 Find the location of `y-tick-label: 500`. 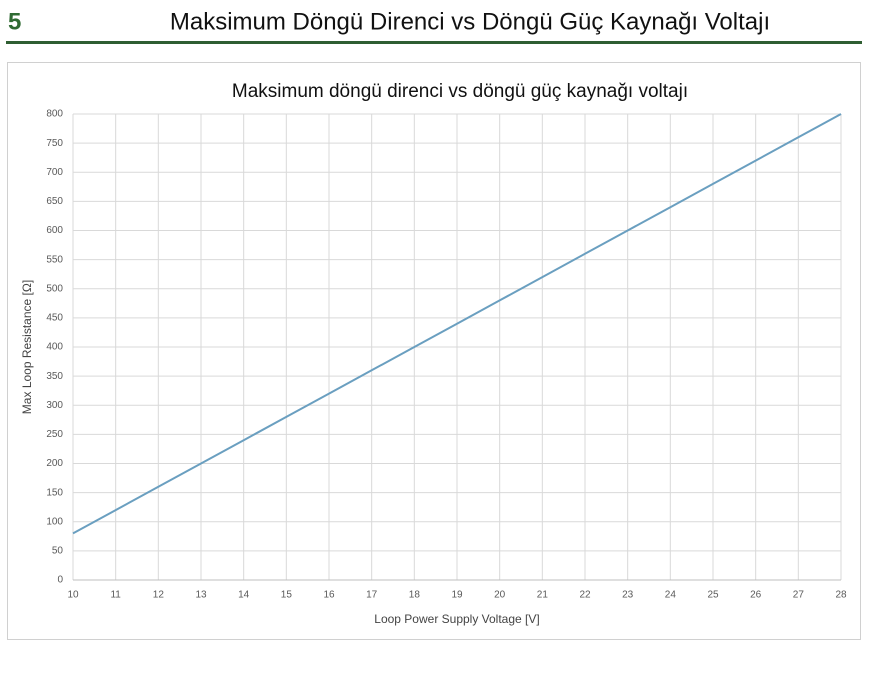

y-tick-label: 500 is located at coordinates (54, 288).